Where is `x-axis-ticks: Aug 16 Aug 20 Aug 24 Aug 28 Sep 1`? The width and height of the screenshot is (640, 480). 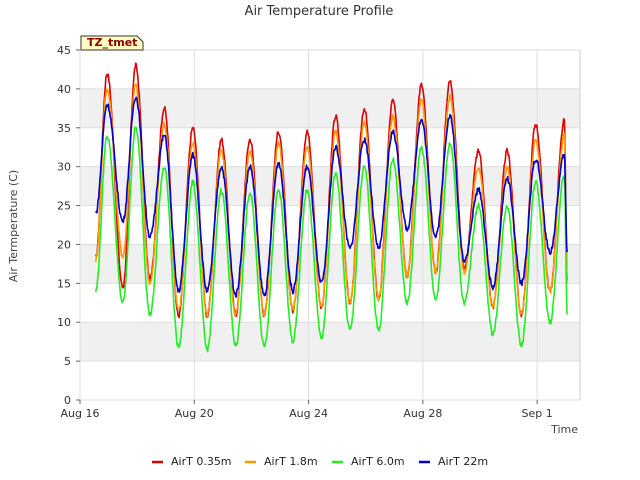
x-axis-ticks: Aug 16 Aug 20 Aug 24 Aug 28 Sep 1 is located at coordinates (307, 410).